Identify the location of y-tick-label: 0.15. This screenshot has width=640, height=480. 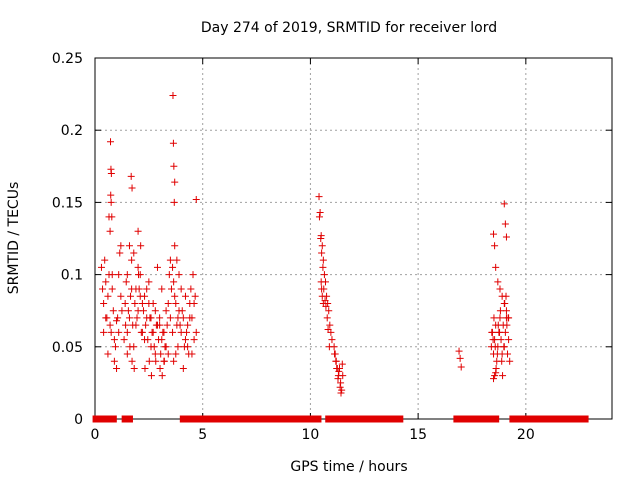
(67, 203).